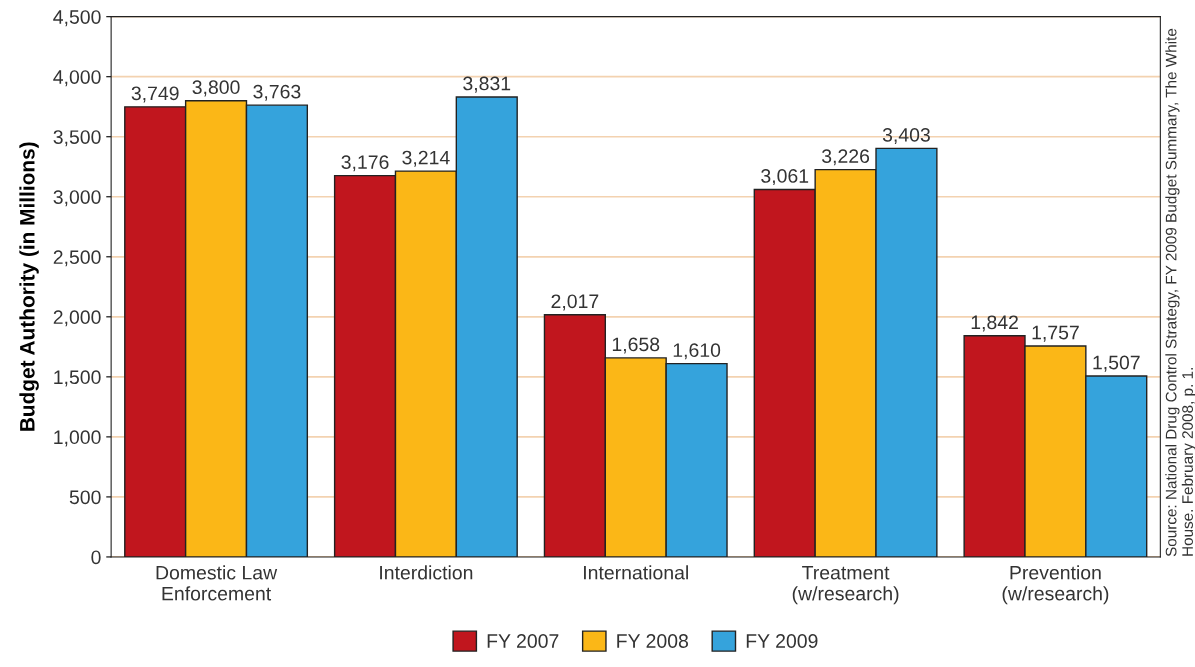 The height and width of the screenshot is (667, 1195). Describe the element at coordinates (1055, 585) in the screenshot. I see `x-tick-label: Prevention (w/research)` at that location.